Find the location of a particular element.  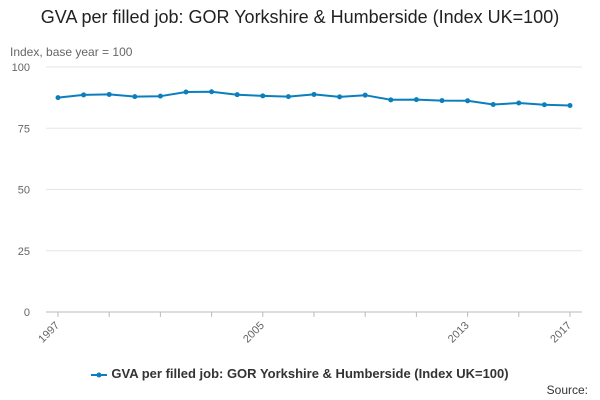

series-layer is located at coordinates (314, 98).